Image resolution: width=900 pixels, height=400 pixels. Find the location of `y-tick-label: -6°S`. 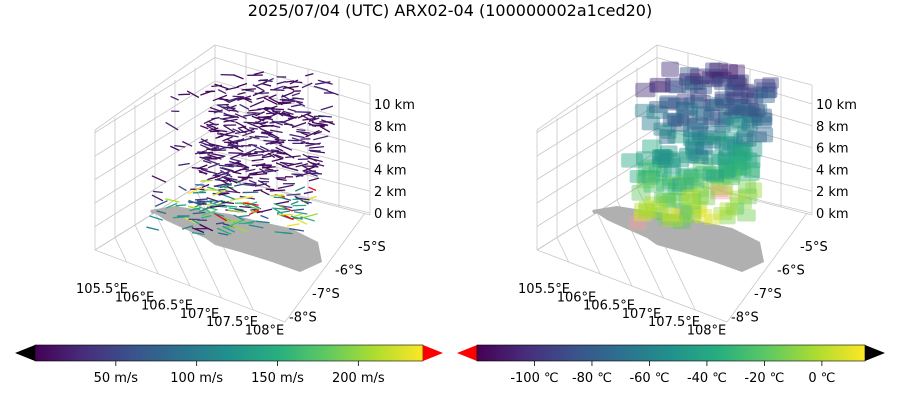

y-tick-label: -6°S is located at coordinates (349, 271).